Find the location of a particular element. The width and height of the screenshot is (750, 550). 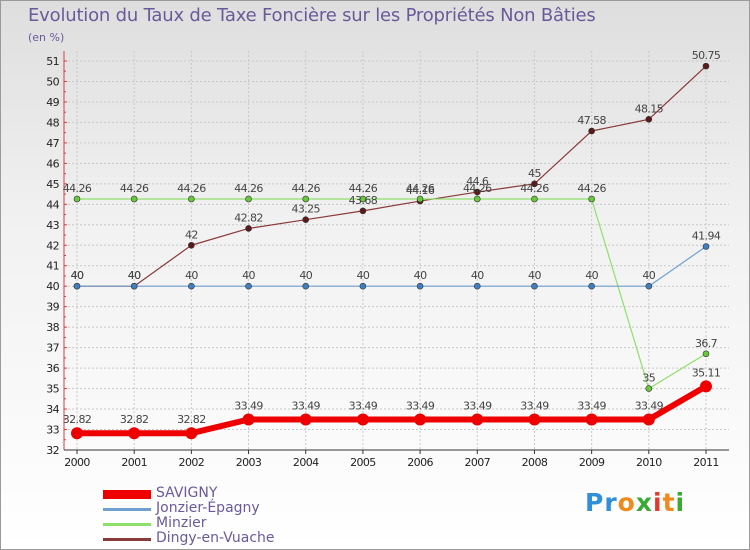

data-label: 43.68 is located at coordinates (363, 200).